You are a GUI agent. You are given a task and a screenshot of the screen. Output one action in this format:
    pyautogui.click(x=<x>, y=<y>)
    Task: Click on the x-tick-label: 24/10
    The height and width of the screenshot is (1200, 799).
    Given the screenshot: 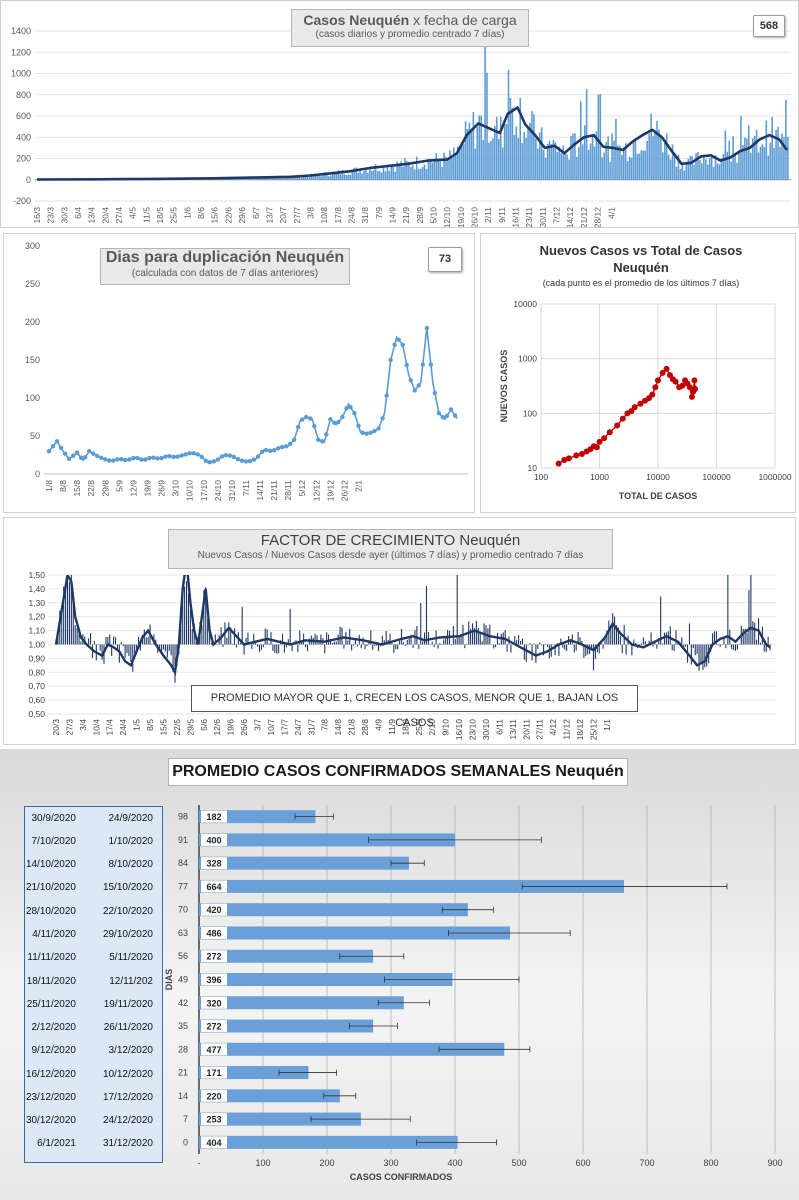 What is the action you would take?
    pyautogui.click(x=218, y=491)
    